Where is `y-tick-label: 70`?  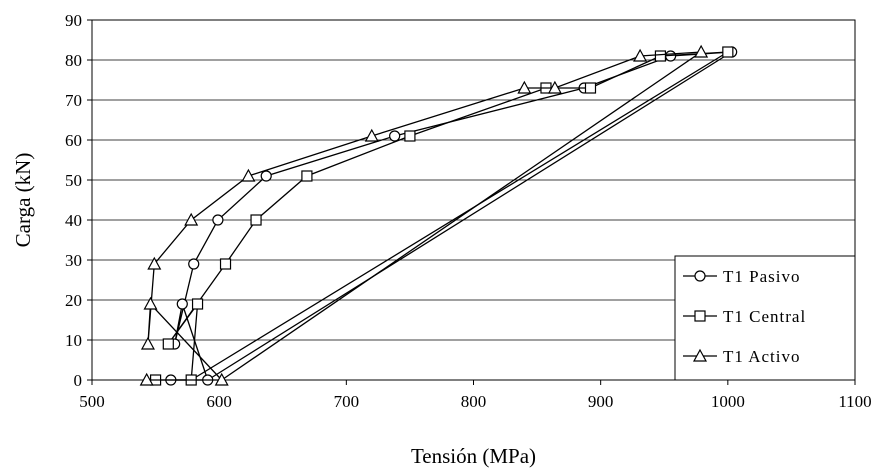 y-tick-label: 70 is located at coordinates (73, 100).